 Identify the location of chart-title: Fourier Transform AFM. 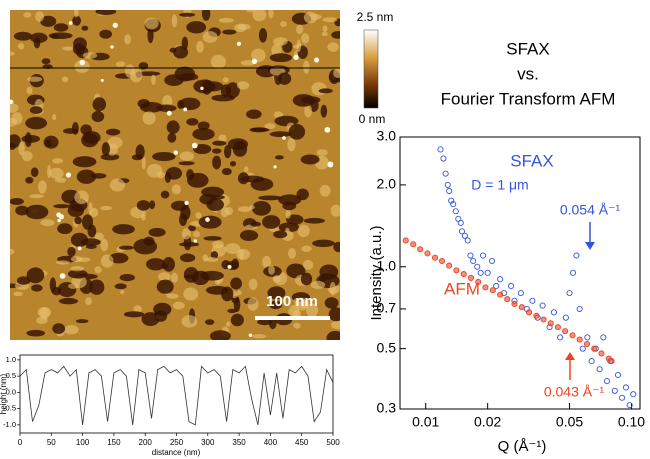
(528, 98).